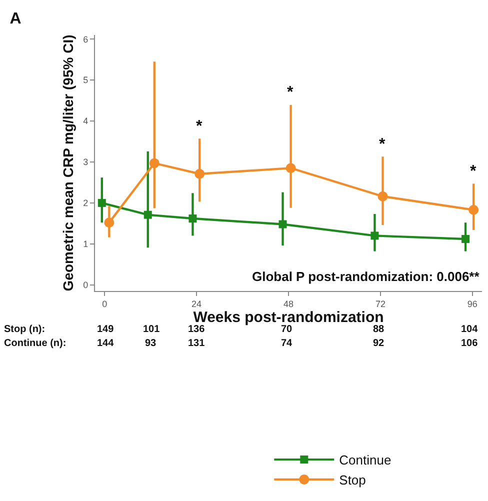 Image resolution: width=488 pixels, height=501 pixels. Describe the element at coordinates (85, 285) in the screenshot. I see `y-tick-label: 0` at that location.